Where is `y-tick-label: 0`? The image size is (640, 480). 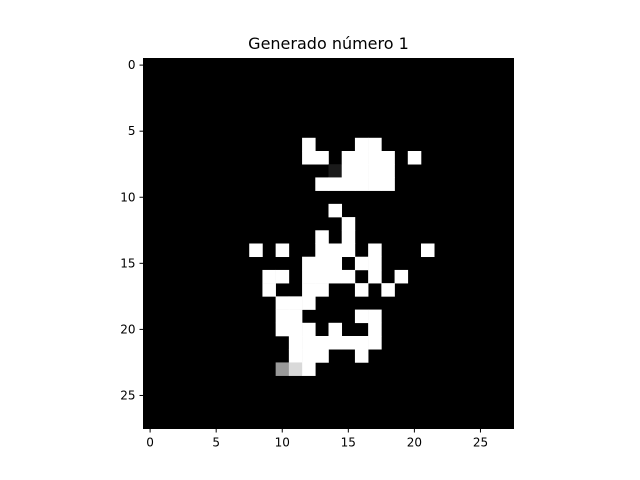
y-tick-label: 0 is located at coordinates (132, 65).